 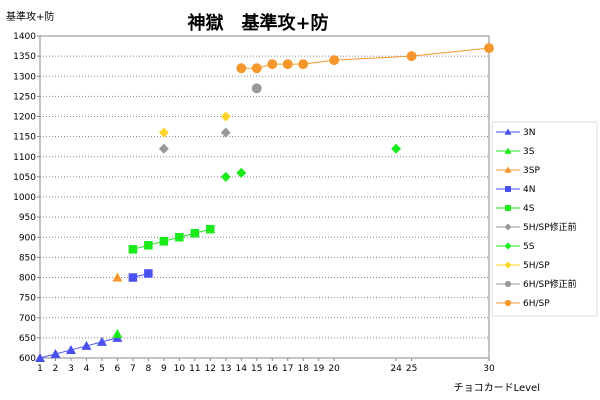 I want to click on x-tick-label: 3, so click(x=71, y=369).